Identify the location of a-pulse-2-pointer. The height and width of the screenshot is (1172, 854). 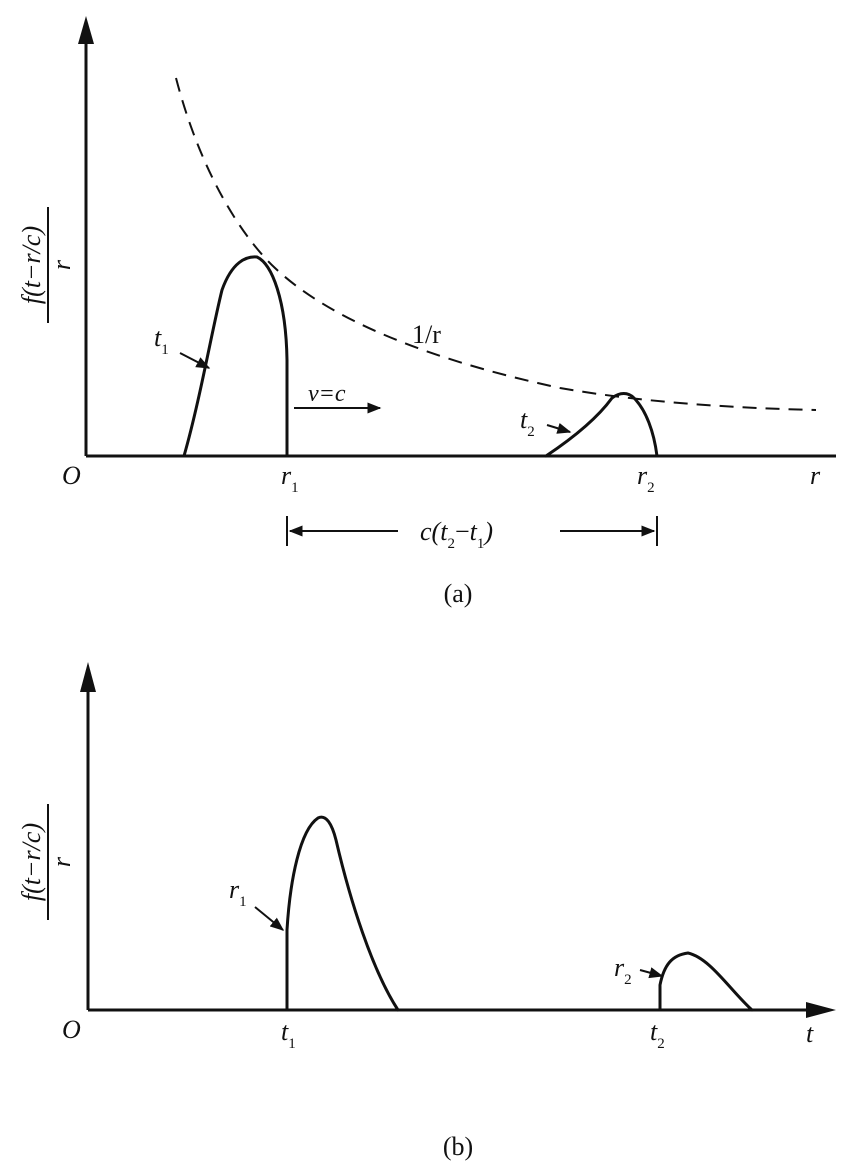
(559, 428).